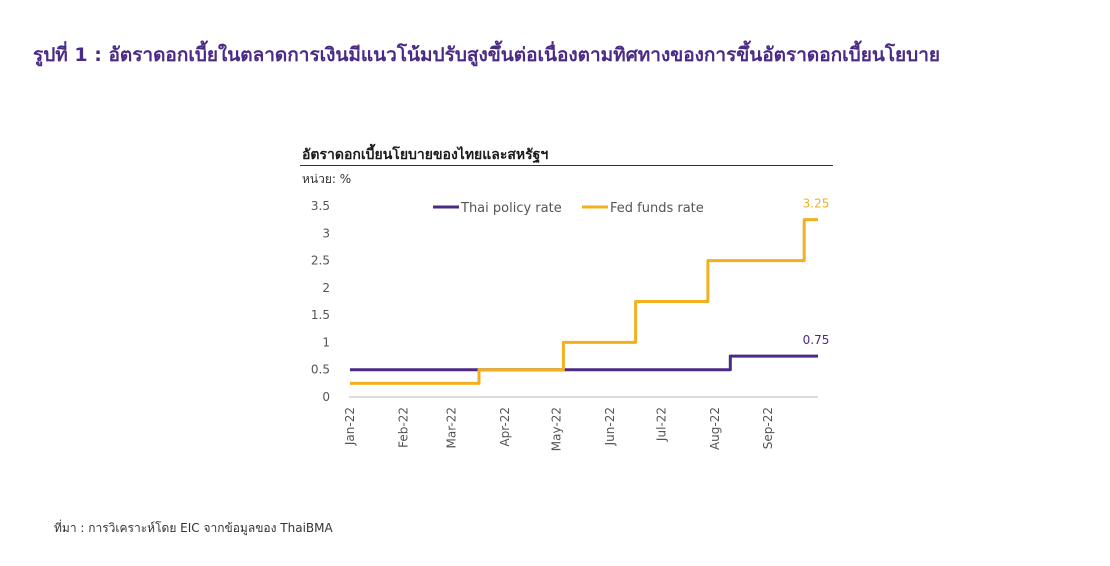 The image size is (1110, 566). What do you see at coordinates (584, 301) in the screenshot?
I see `series-line-fed` at bounding box center [584, 301].